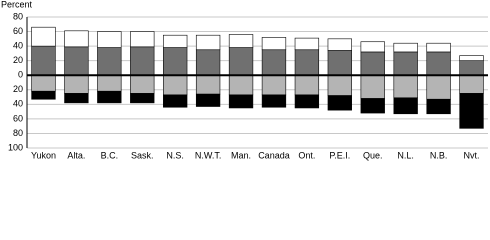 The height and width of the screenshot is (240, 490). Describe the element at coordinates (241, 155) in the screenshot. I see `x-tick-label: Man.` at that location.